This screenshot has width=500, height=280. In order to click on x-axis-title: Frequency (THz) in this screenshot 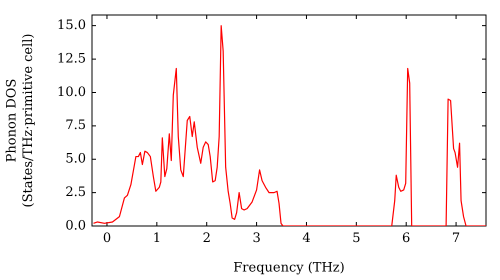, I will do `click(289, 268)`.